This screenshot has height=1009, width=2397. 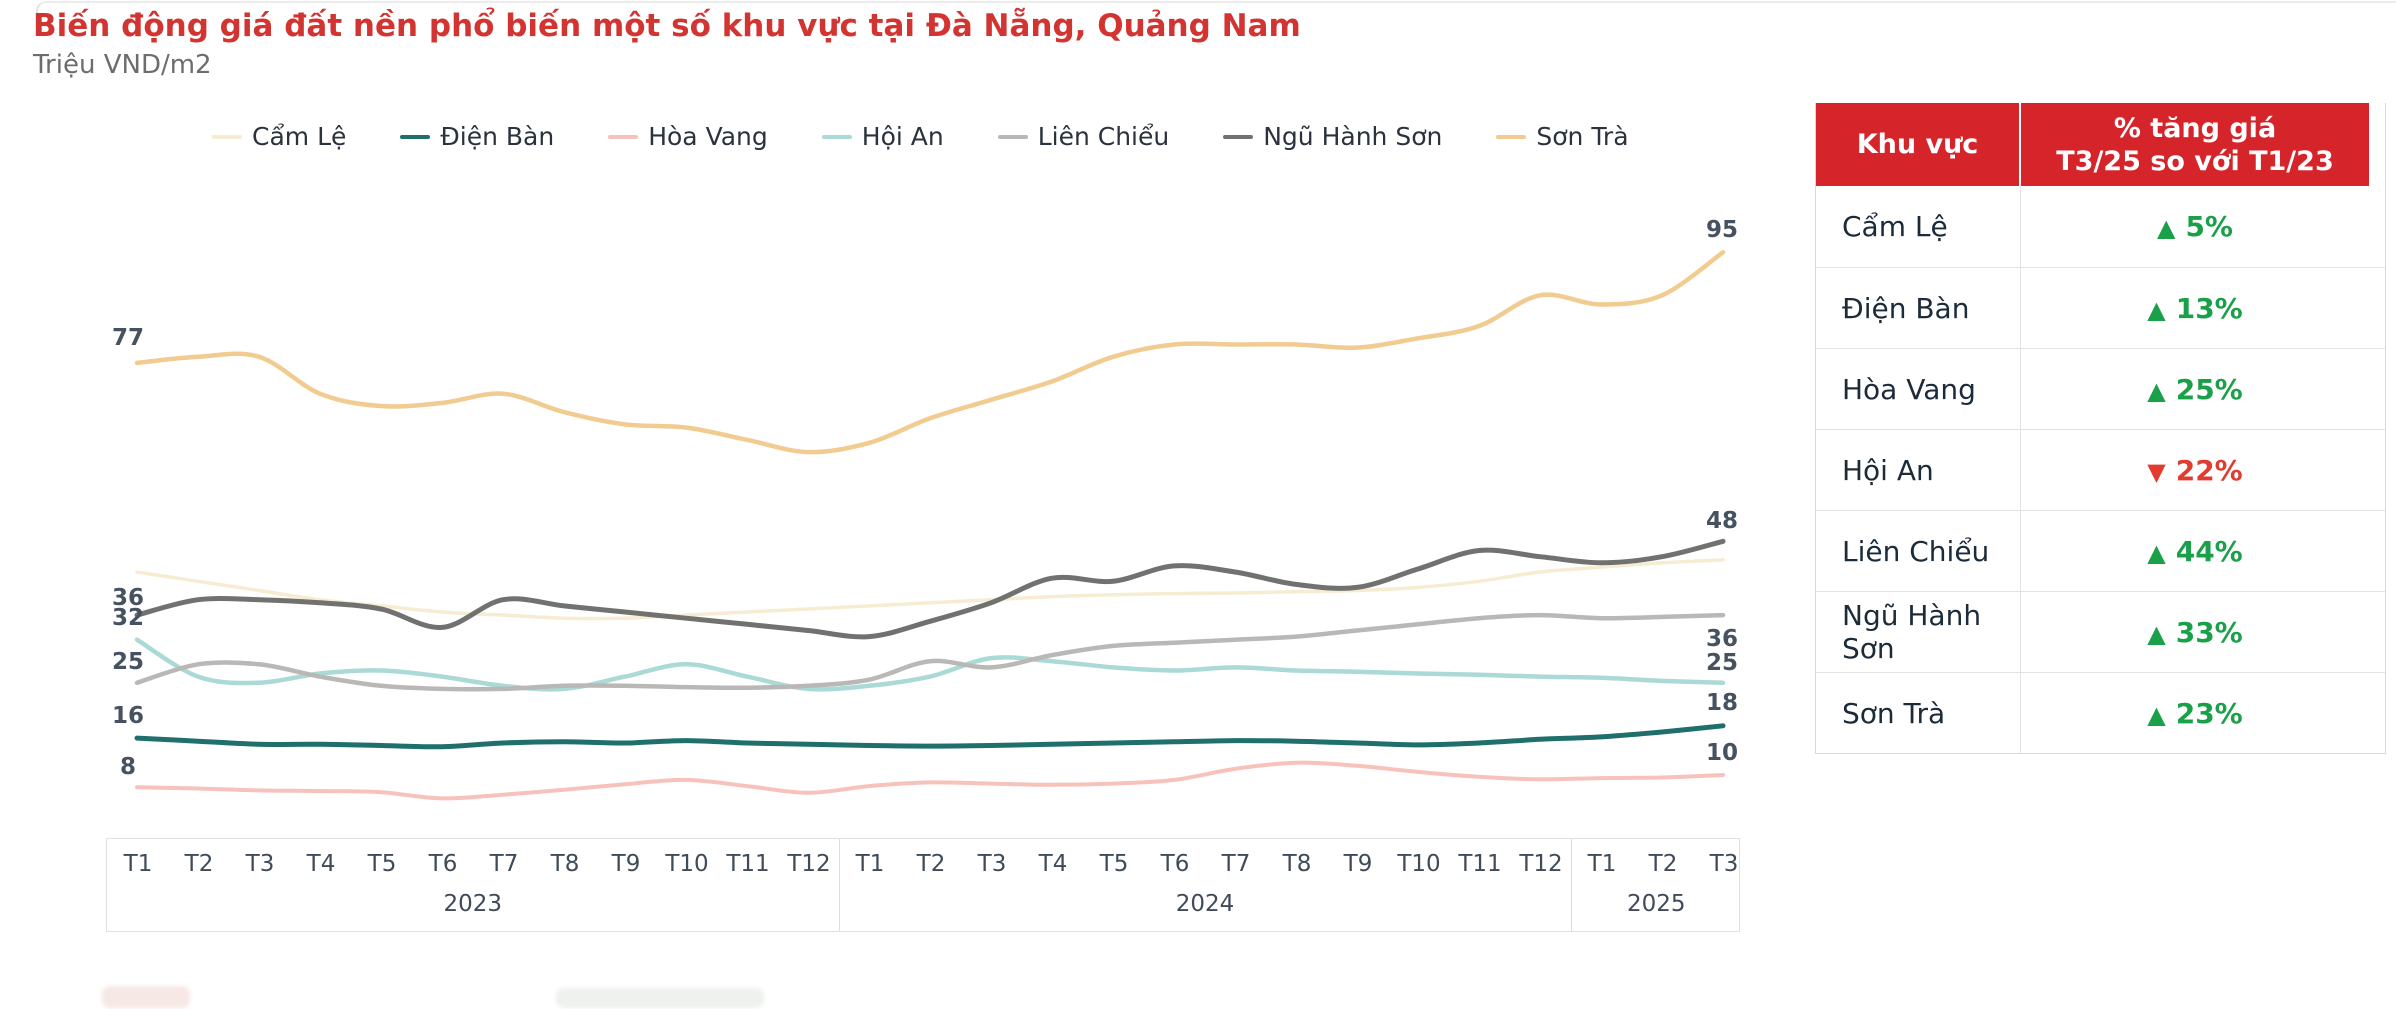 I want to click on cell-price-change: ▲ 23%, so click(x=2195, y=713).